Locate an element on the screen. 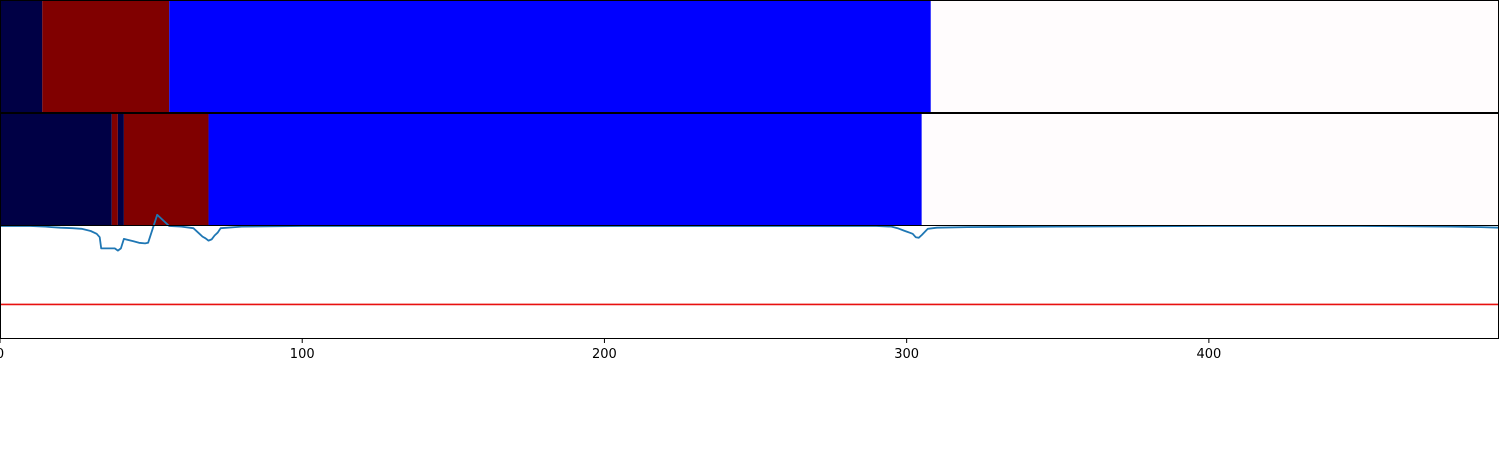  x-axis: 0 100 200 300 400 is located at coordinates (610, 350).